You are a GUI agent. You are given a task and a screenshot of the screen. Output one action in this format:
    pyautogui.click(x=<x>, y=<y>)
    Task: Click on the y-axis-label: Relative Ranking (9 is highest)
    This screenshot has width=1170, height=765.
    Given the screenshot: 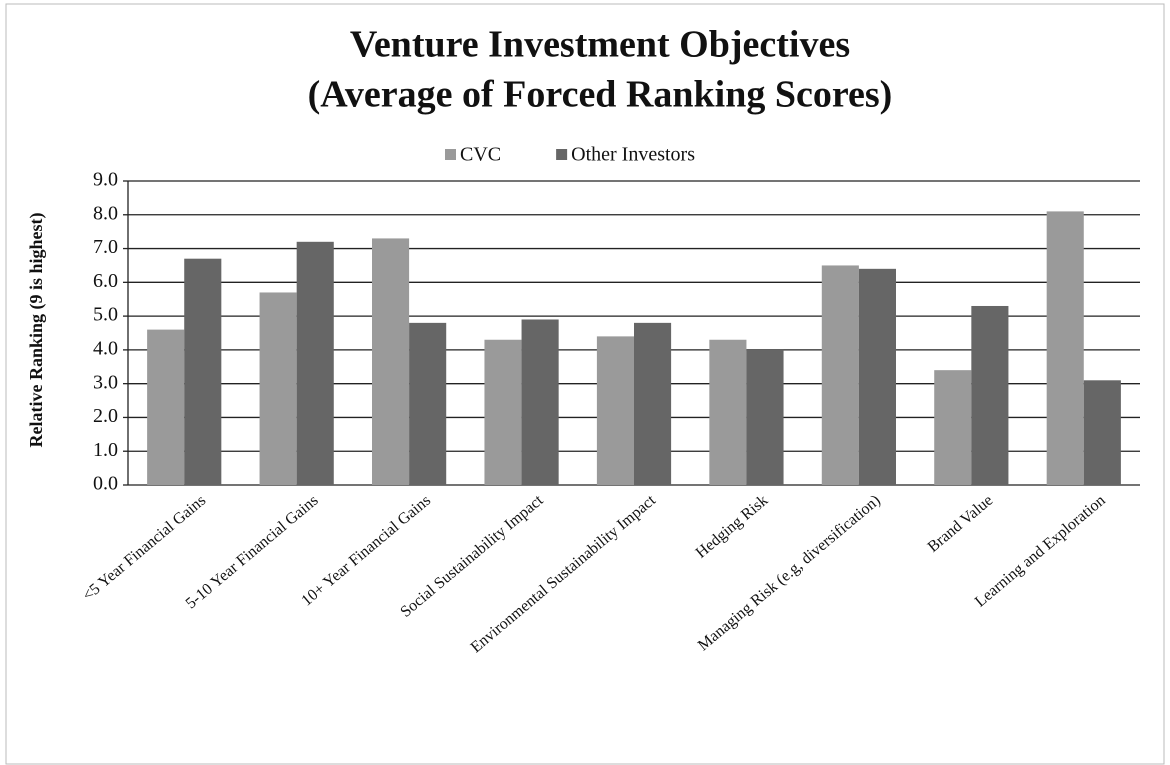 What is the action you would take?
    pyautogui.click(x=36, y=329)
    